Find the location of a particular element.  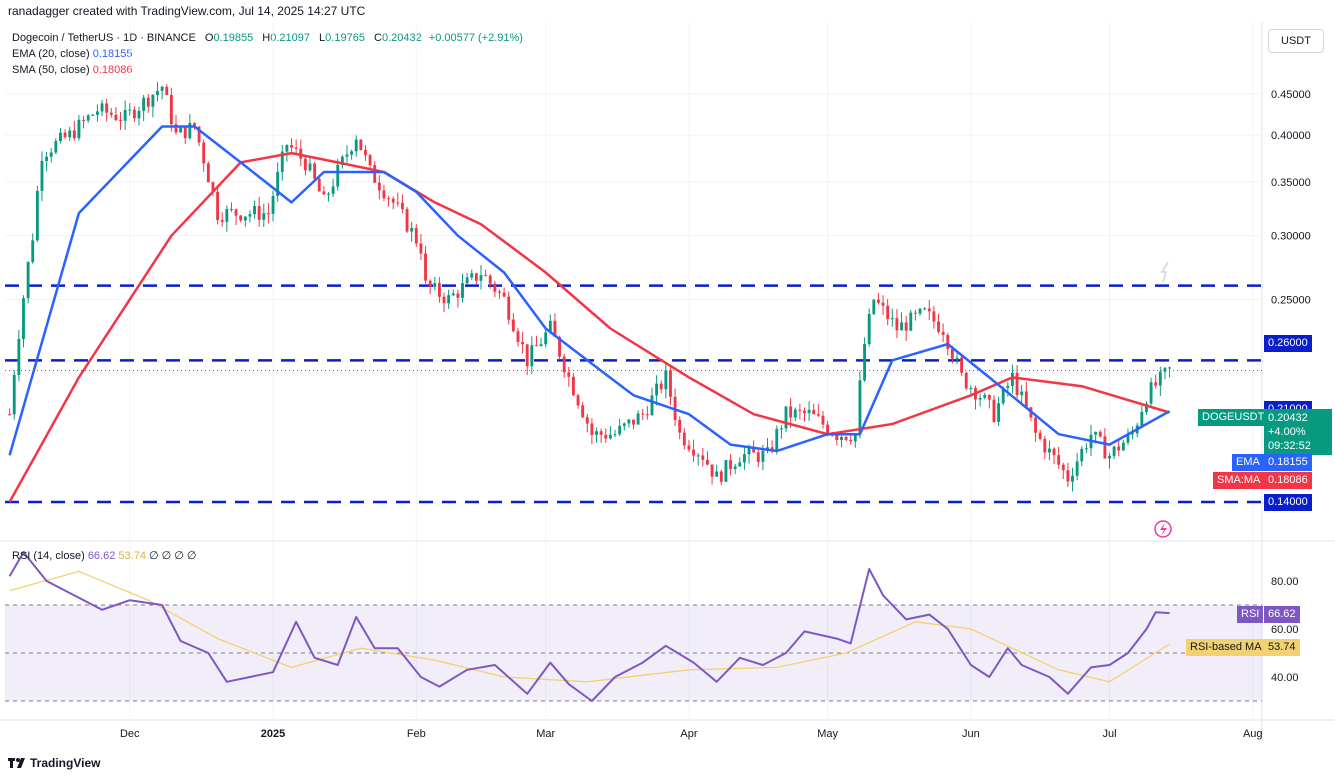

sma-label: SMA (50, close) is located at coordinates (51, 70).